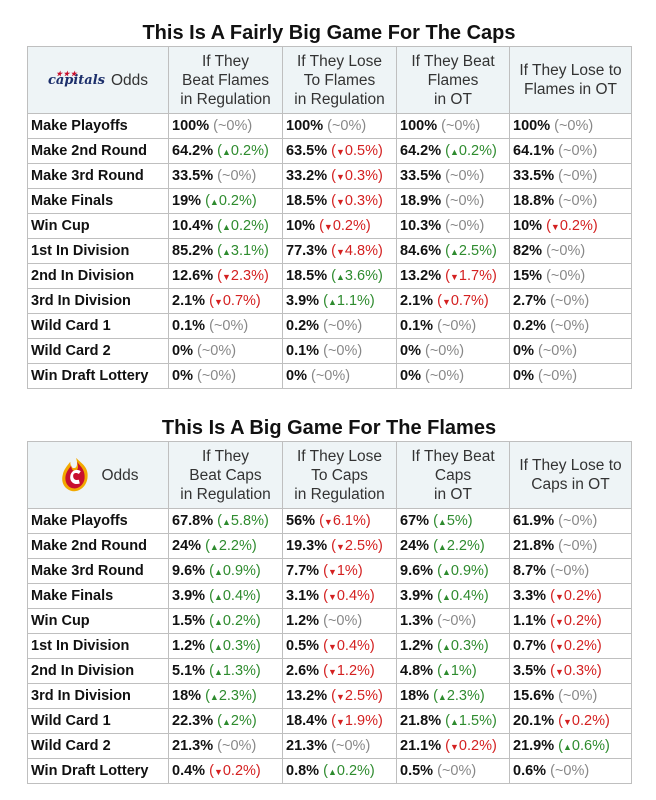  Describe the element at coordinates (189, 571) in the screenshot. I see `odds-value: 9.6%` at that location.